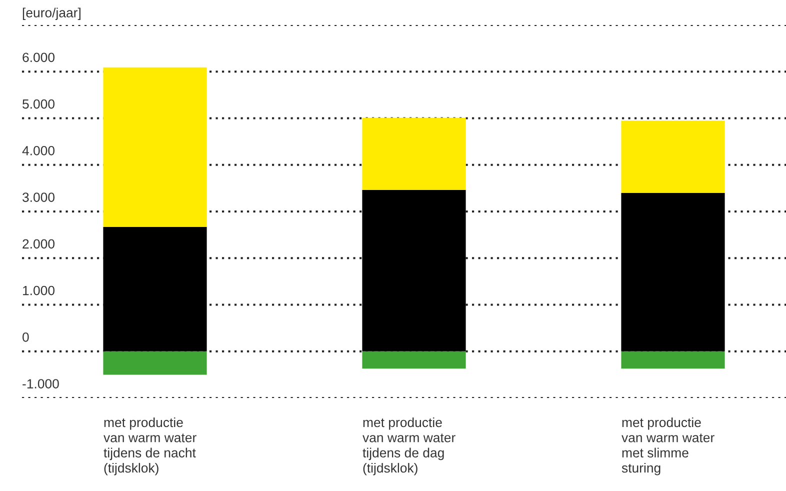  Describe the element at coordinates (38, 57) in the screenshot. I see `y-tick-label: 6.000` at that location.